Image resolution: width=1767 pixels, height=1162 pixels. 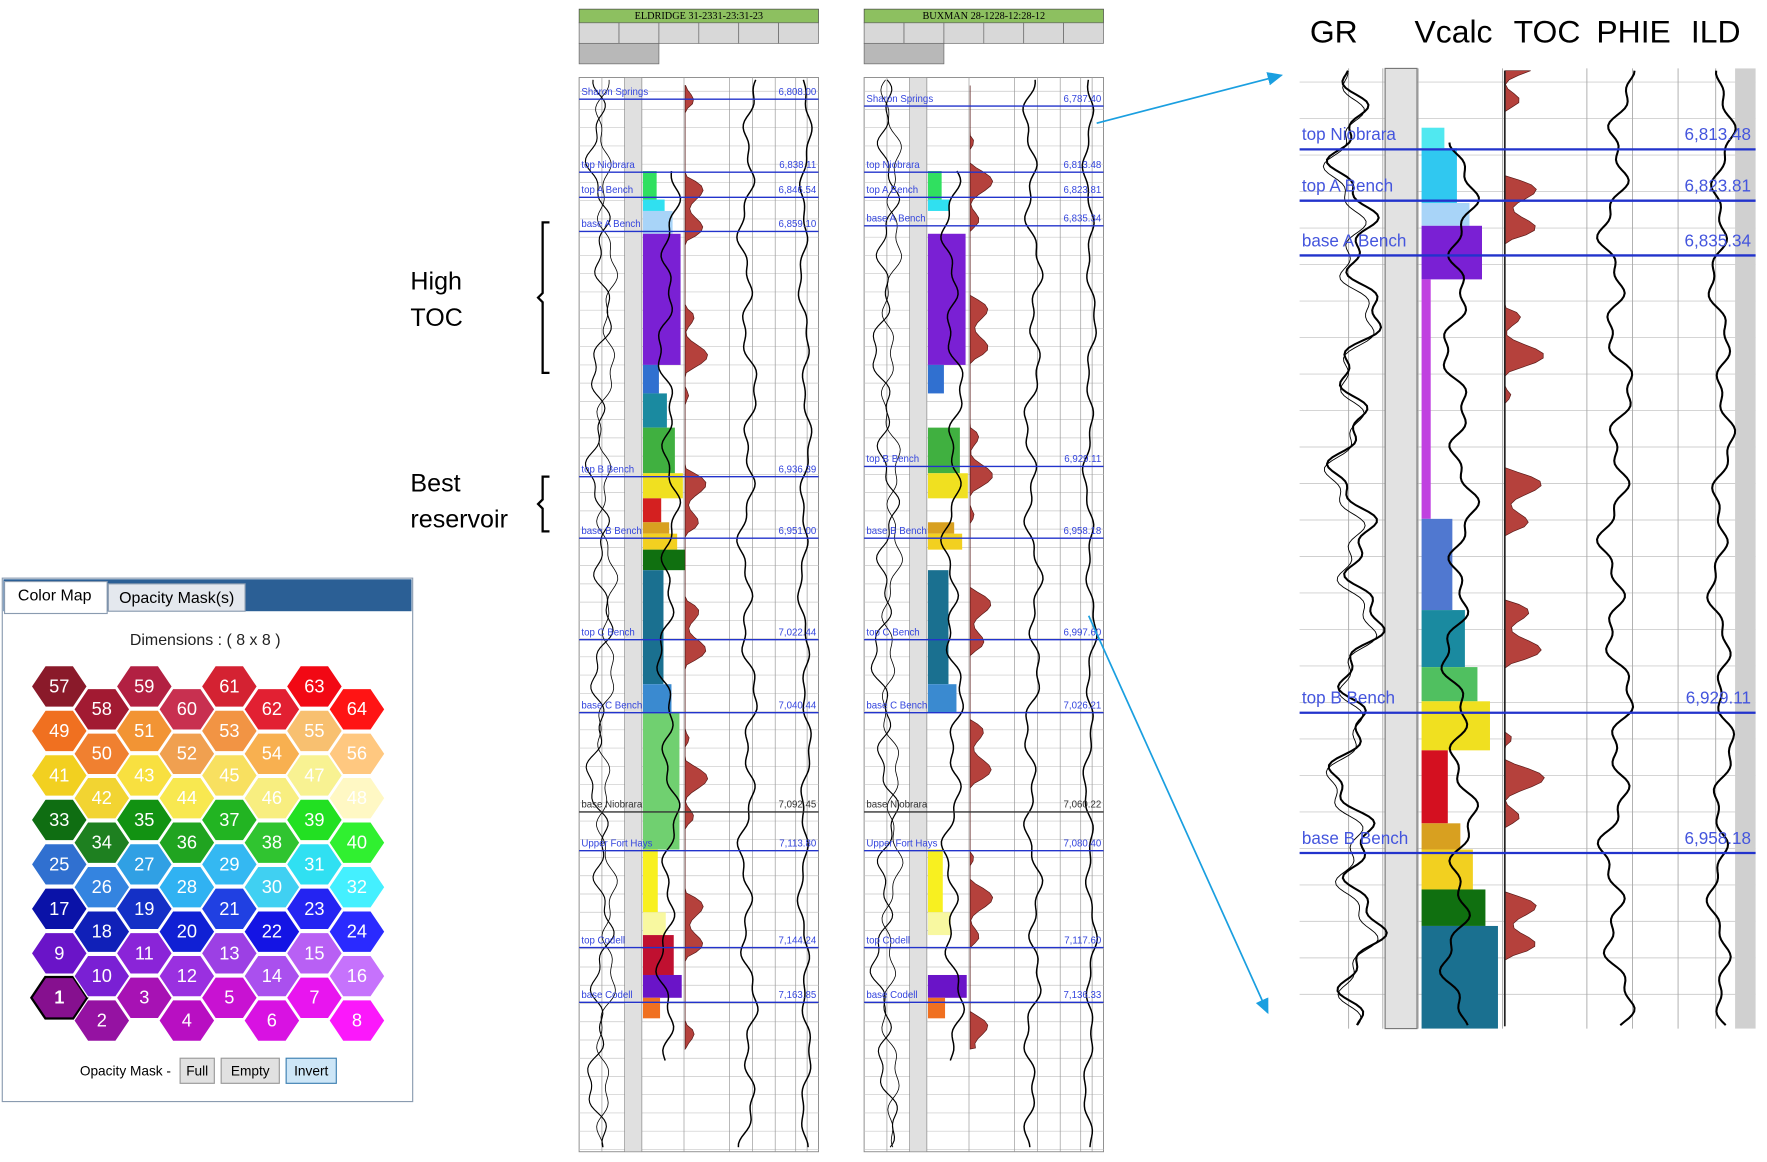 I want to click on tab-inactive, so click(x=176, y=597).